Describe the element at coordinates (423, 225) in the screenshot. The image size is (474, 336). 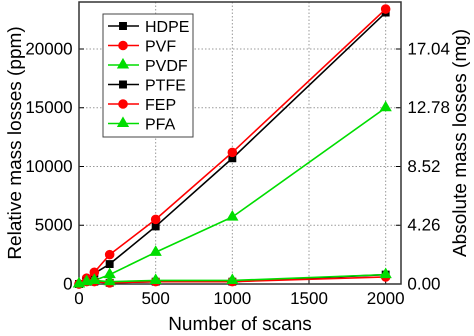
I see `y2-tick-label: 4.26` at that location.